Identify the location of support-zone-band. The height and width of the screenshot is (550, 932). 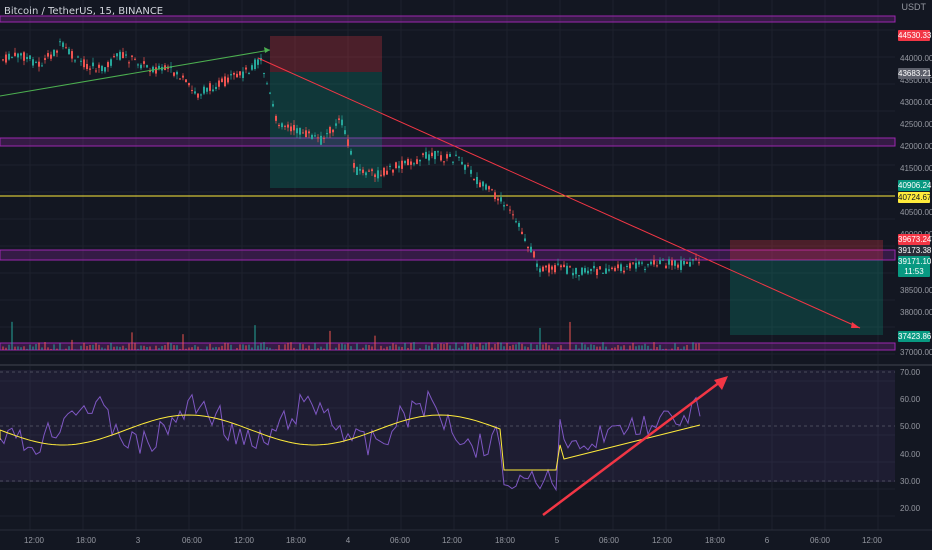
(448, 19).